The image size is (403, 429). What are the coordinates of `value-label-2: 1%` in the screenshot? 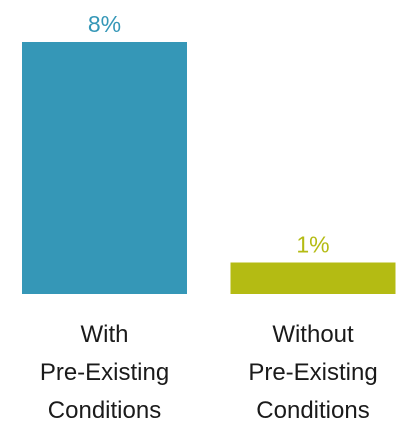 It's located at (312, 245).